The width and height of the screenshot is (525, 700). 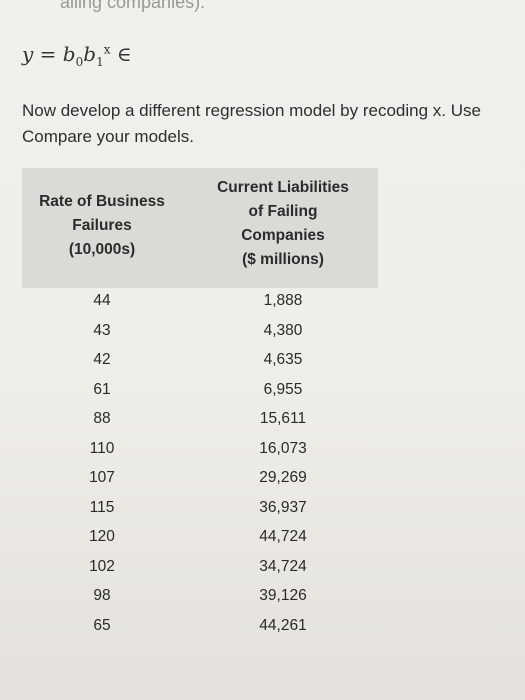 I want to click on cell-liabilities: 4,635, so click(x=283, y=359).